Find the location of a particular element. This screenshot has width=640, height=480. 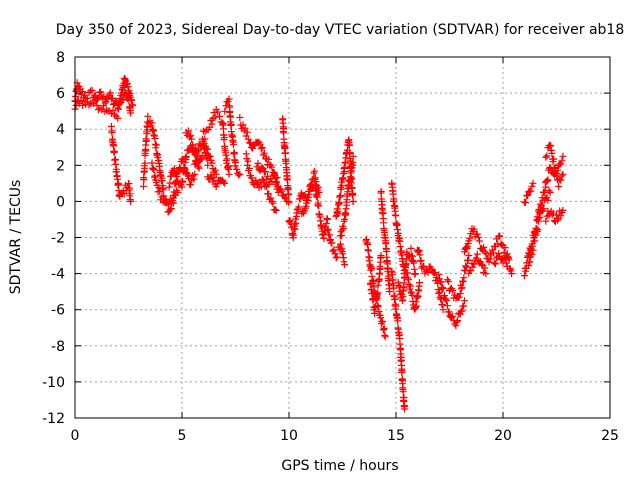

x-tick-label: 10 is located at coordinates (289, 436).